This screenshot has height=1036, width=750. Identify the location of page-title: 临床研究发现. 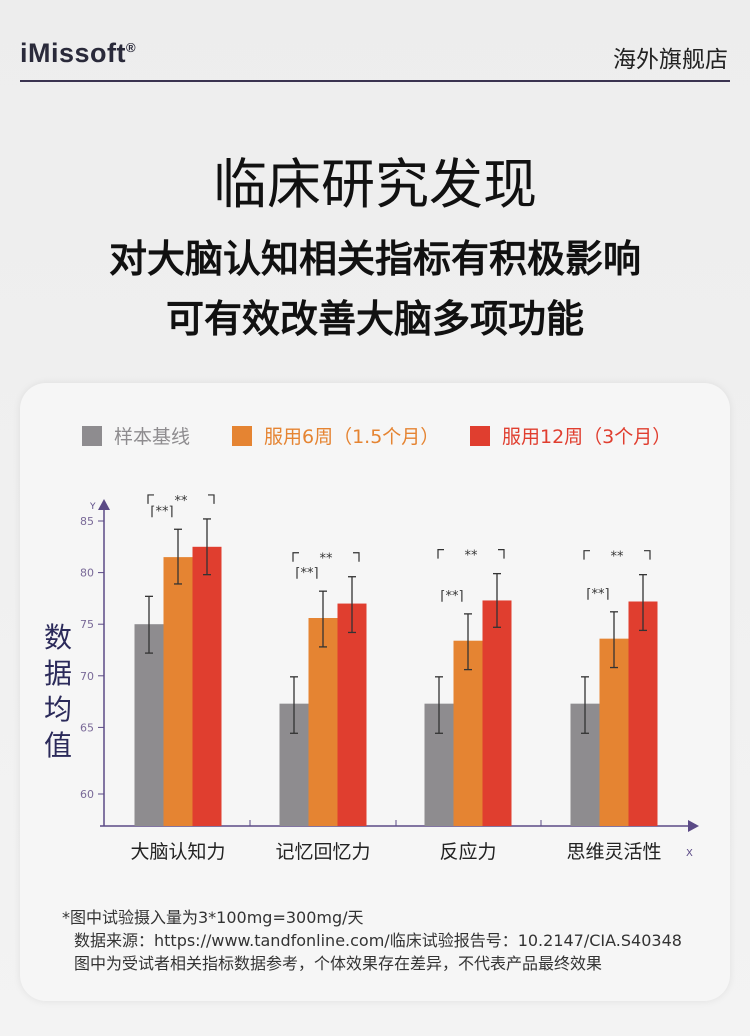
(375, 184).